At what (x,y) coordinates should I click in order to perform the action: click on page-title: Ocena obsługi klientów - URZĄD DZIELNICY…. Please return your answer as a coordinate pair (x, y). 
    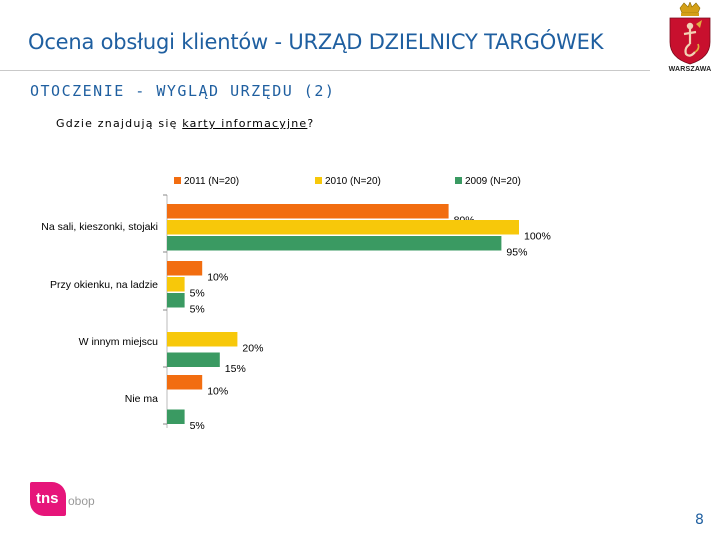
    Looking at the image, I should click on (316, 42).